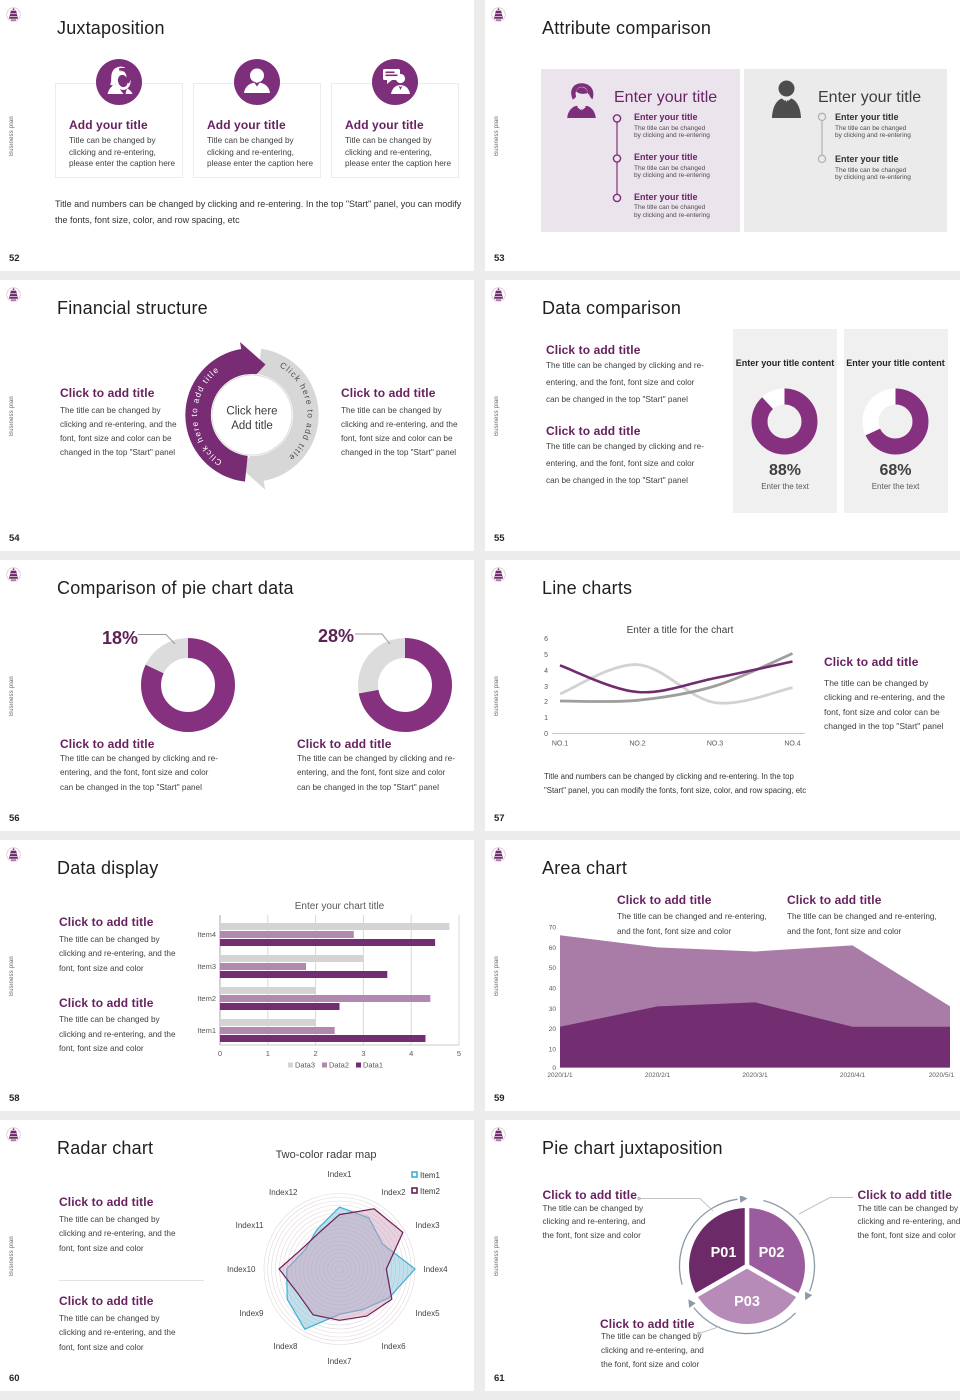  I want to click on svg-text: Index3, so click(428, 1225).